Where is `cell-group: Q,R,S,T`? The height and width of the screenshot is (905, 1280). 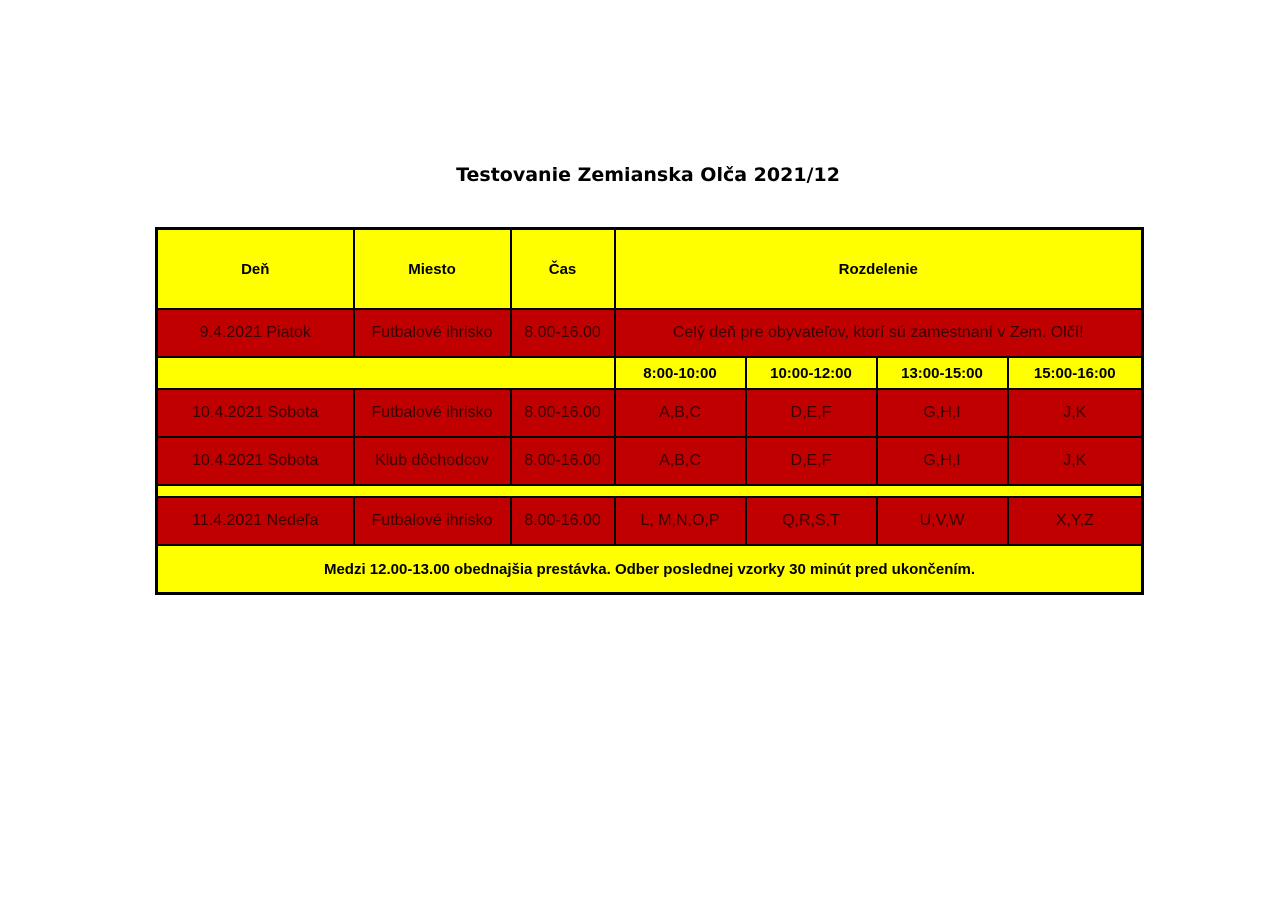 cell-group: Q,R,S,T is located at coordinates (811, 521).